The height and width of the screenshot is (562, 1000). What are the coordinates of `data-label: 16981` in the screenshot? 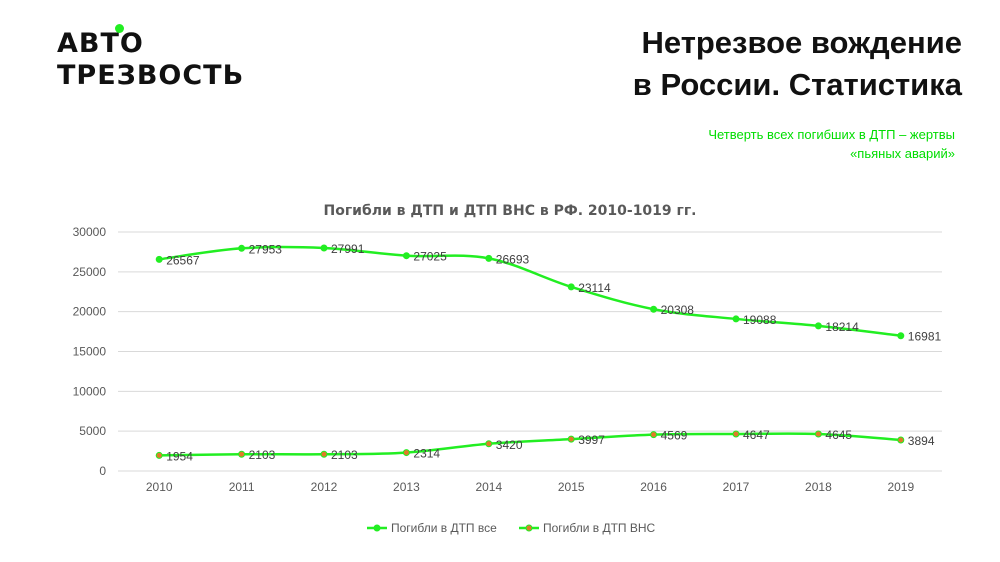 It's located at (925, 337).